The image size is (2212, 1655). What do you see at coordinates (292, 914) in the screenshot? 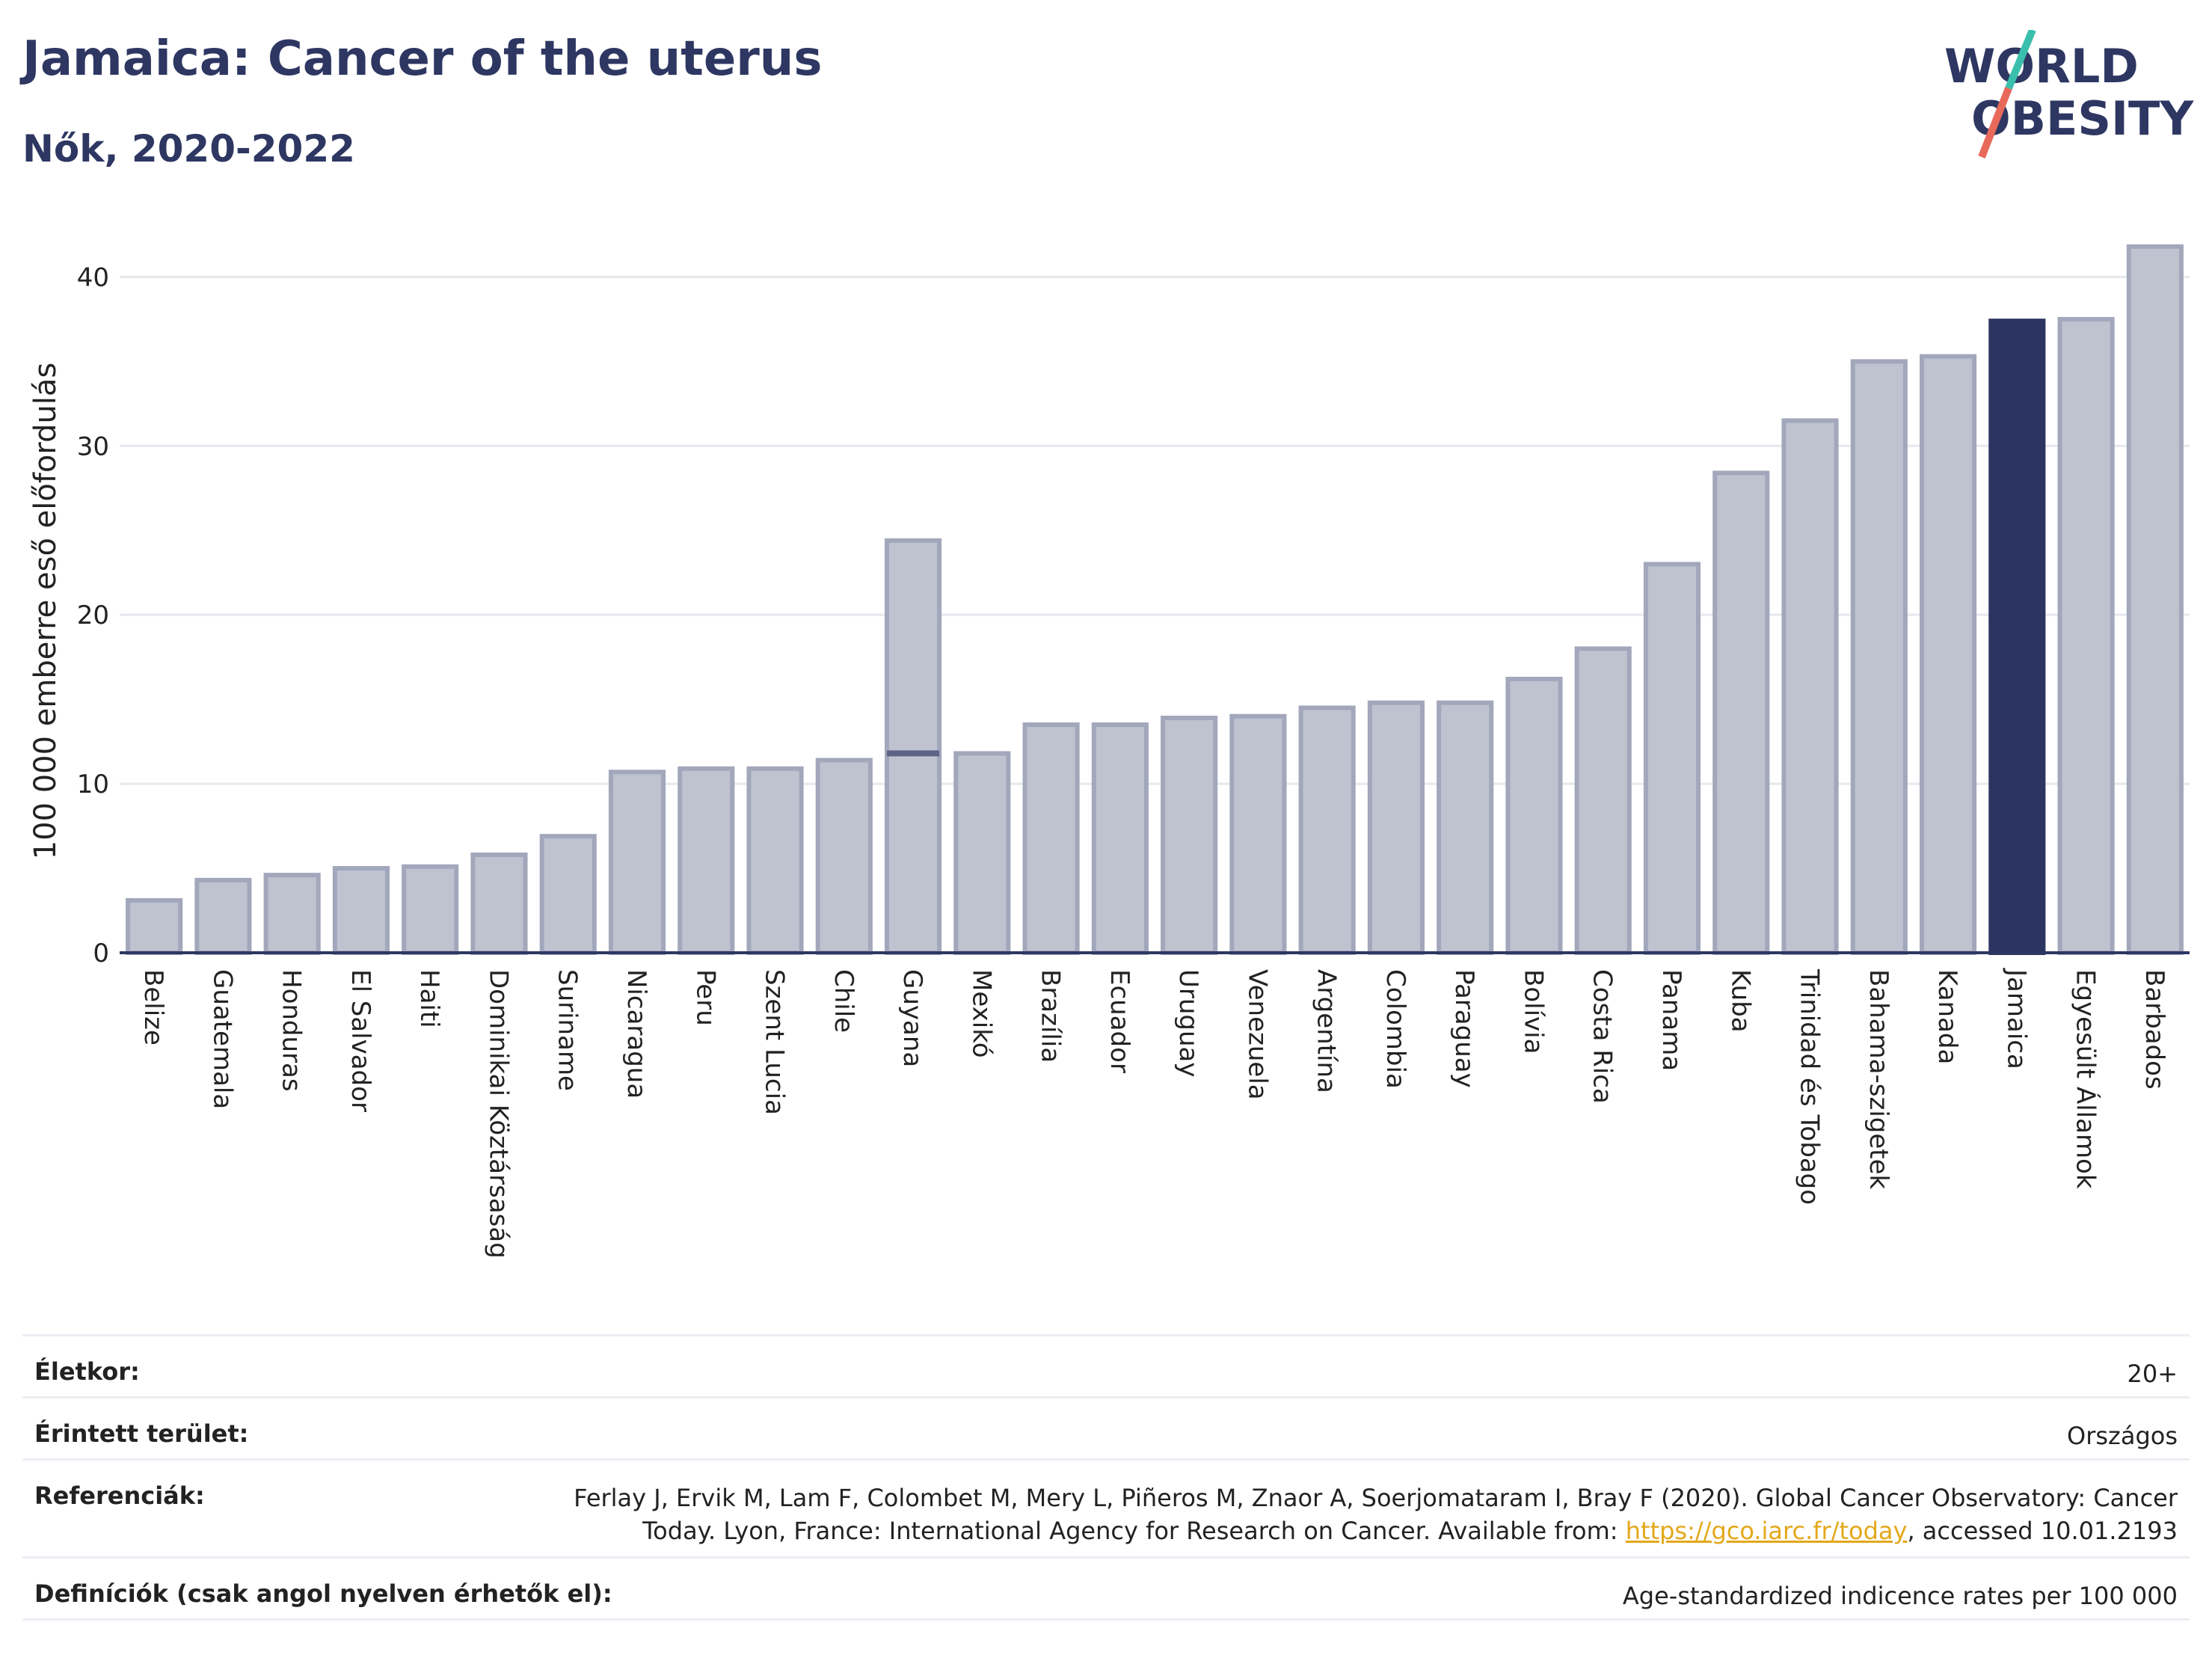
I see `bar-honduras` at bounding box center [292, 914].